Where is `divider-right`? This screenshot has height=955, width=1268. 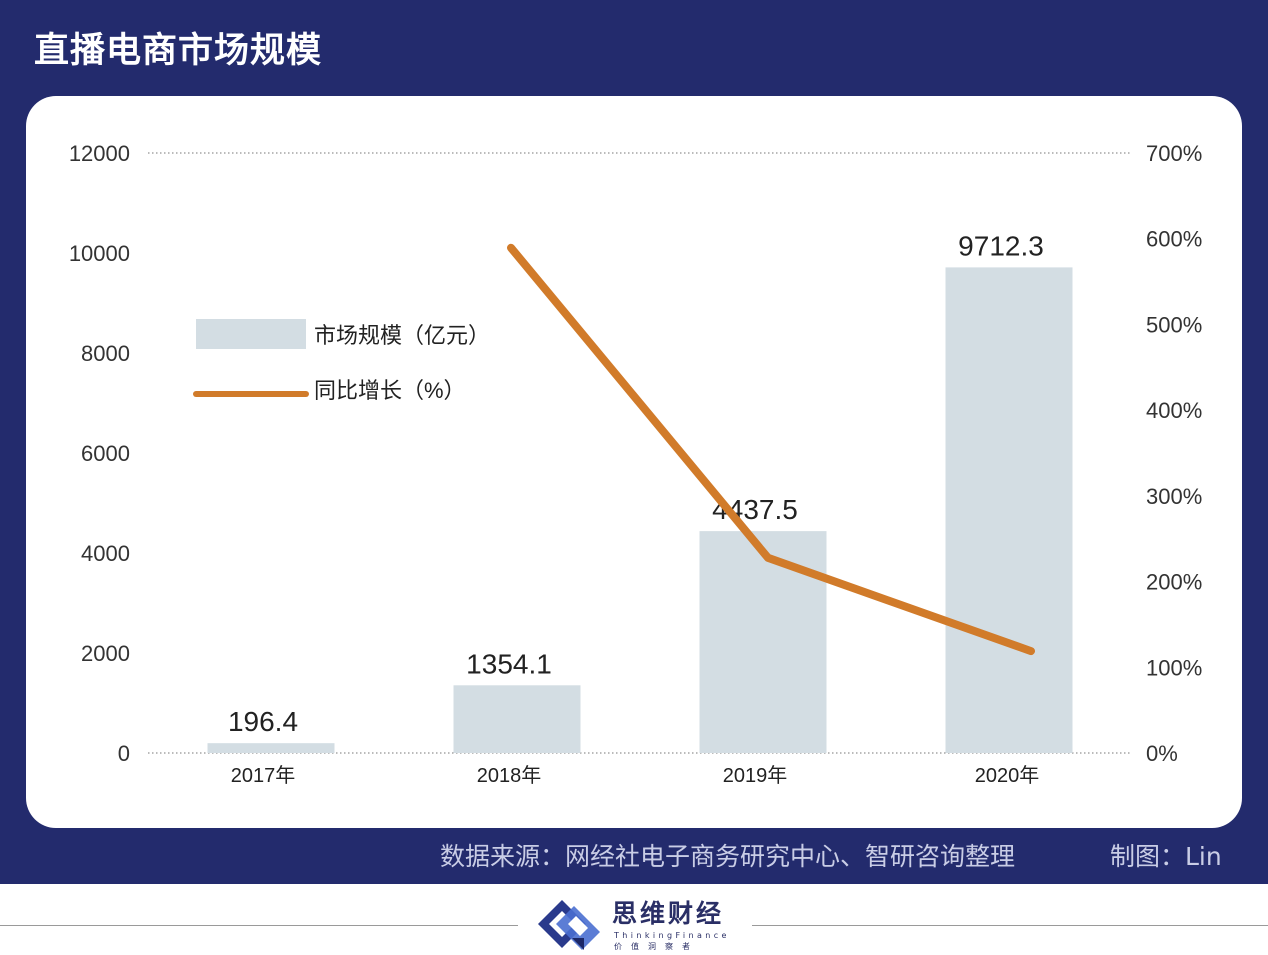 divider-right is located at coordinates (1010, 925).